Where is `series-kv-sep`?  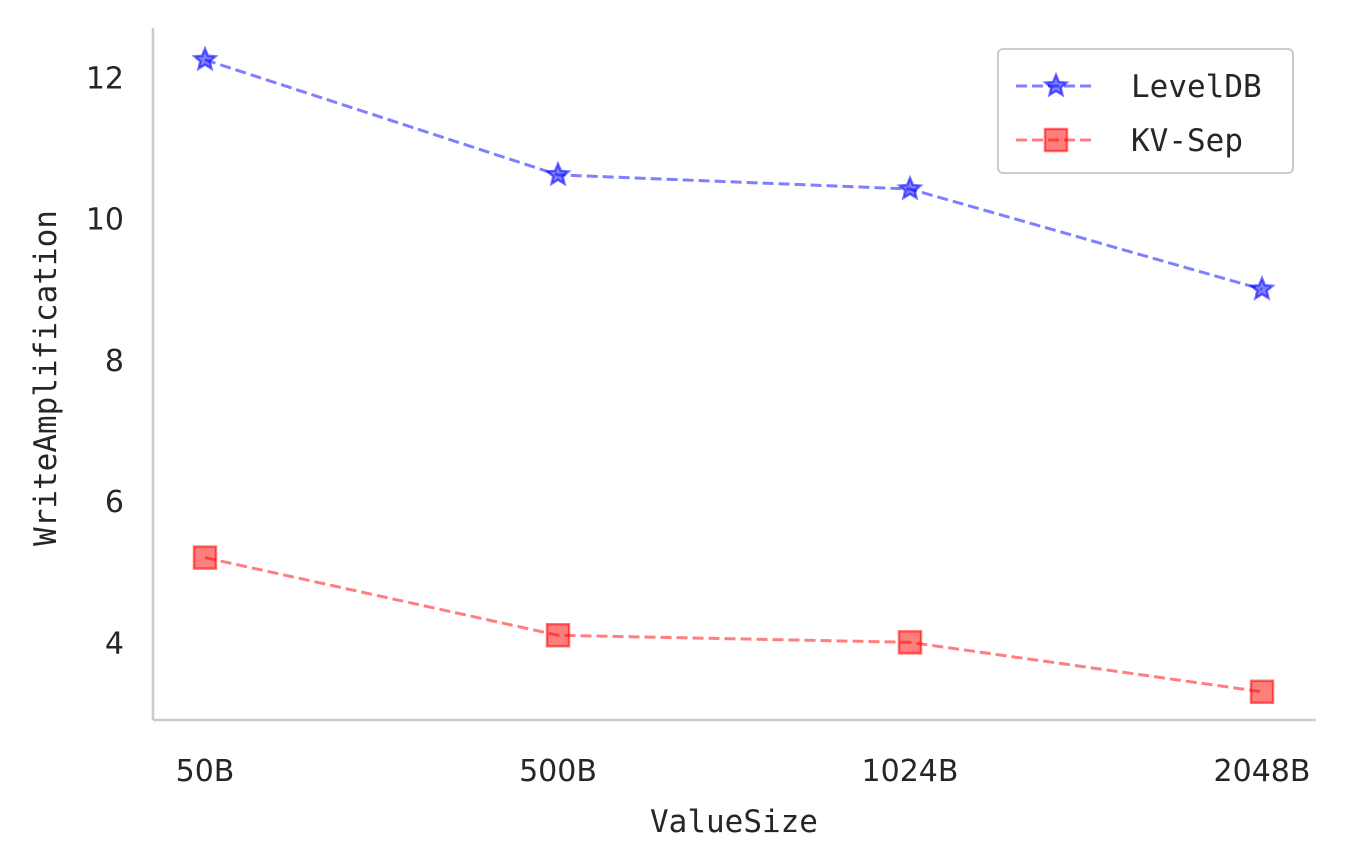
series-kv-sep is located at coordinates (733, 625).